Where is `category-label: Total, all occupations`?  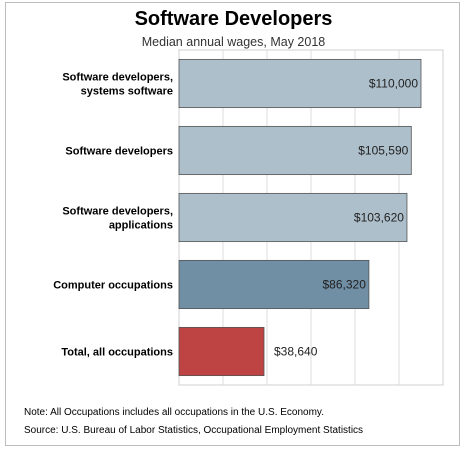
category-label: Total, all occupations is located at coordinates (117, 353).